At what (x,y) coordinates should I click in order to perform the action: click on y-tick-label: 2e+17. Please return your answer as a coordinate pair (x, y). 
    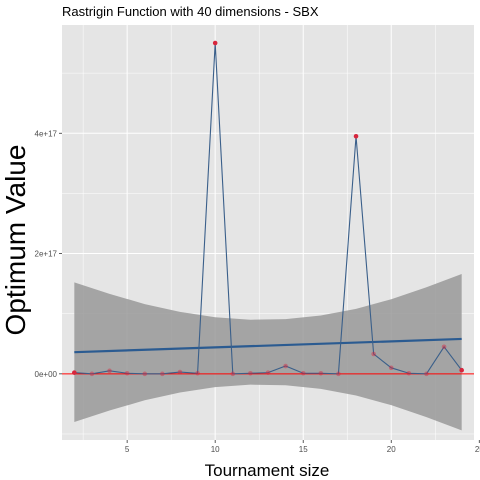
    Looking at the image, I should click on (46, 254).